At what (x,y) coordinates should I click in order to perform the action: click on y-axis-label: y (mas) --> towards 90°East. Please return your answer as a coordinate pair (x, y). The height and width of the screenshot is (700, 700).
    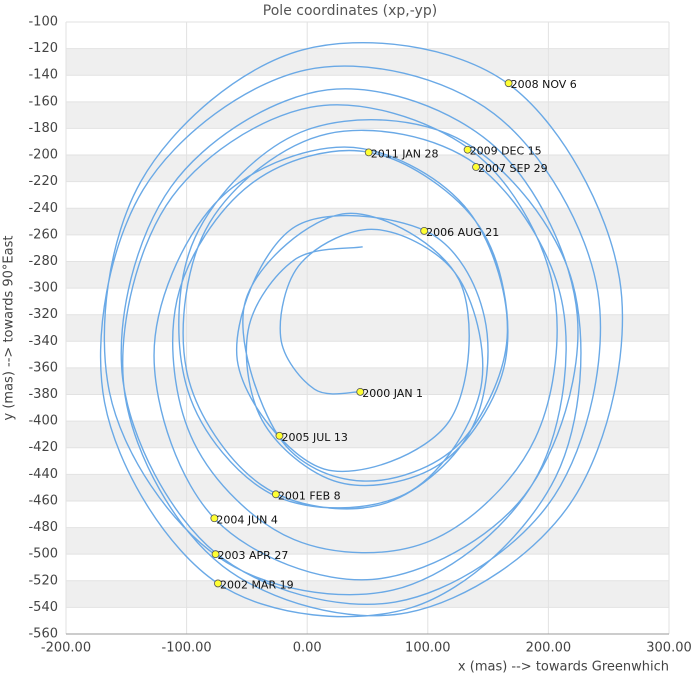
    Looking at the image, I should click on (9, 328).